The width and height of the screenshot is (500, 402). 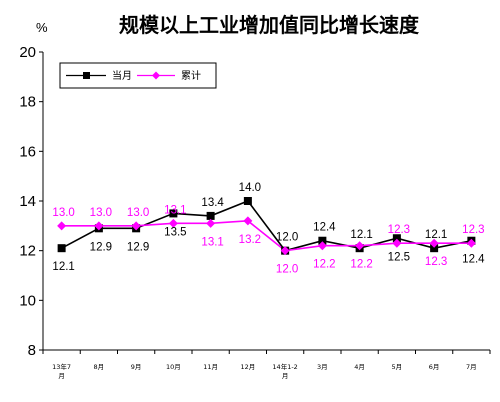 What do you see at coordinates (210, 367) in the screenshot?
I see `x-tick-label: 11月` at bounding box center [210, 367].